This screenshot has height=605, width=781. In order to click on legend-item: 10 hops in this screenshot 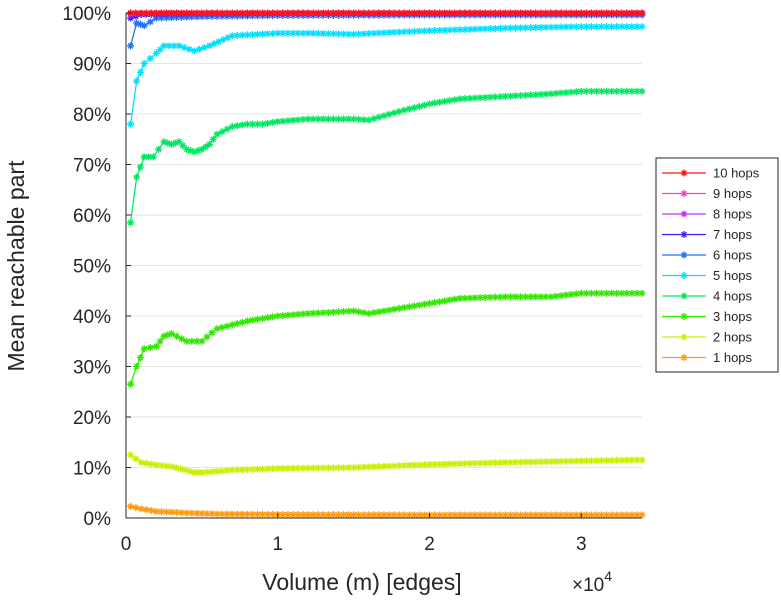, I will do `click(711, 173)`.